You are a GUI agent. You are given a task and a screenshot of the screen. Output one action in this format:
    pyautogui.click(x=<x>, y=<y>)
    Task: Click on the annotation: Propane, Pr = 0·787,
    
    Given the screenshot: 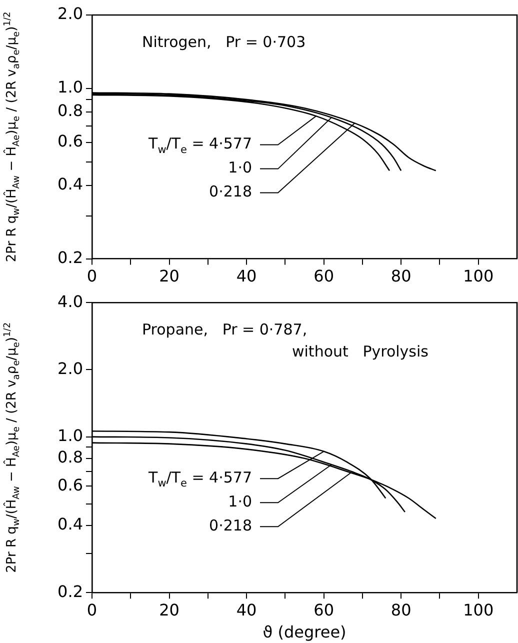 What is the action you would take?
    pyautogui.click(x=225, y=329)
    